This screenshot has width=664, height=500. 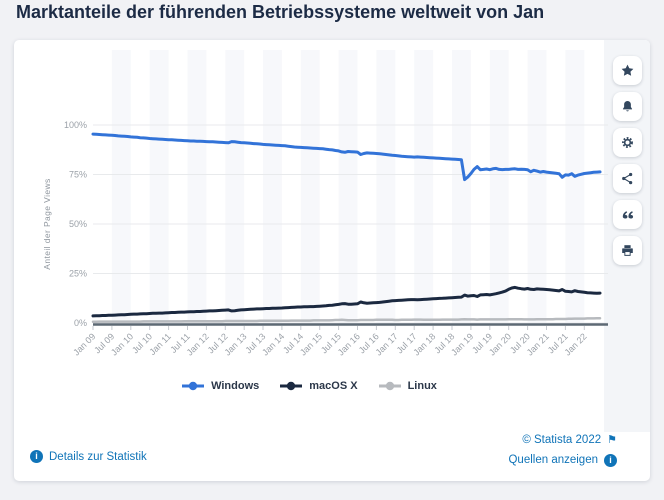 I want to click on gear-icon, so click(x=627, y=142).